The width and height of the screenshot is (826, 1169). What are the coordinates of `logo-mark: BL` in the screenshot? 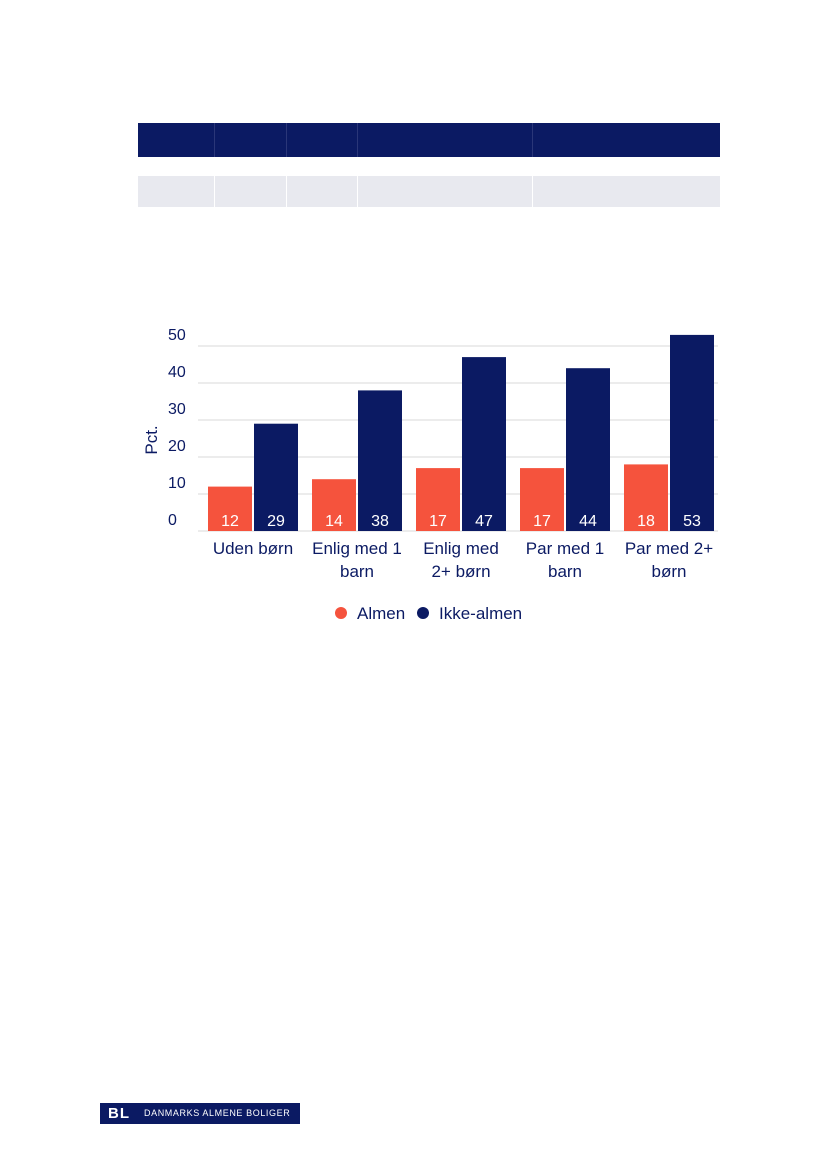 It's located at (119, 1113).